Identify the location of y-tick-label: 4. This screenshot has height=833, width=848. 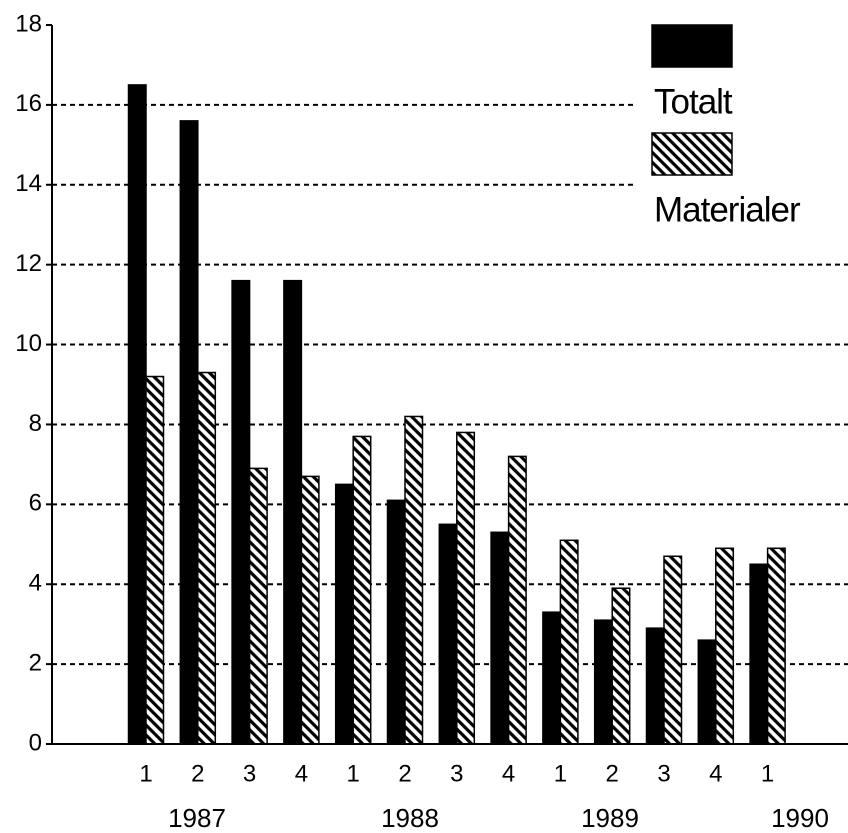
(35, 583).